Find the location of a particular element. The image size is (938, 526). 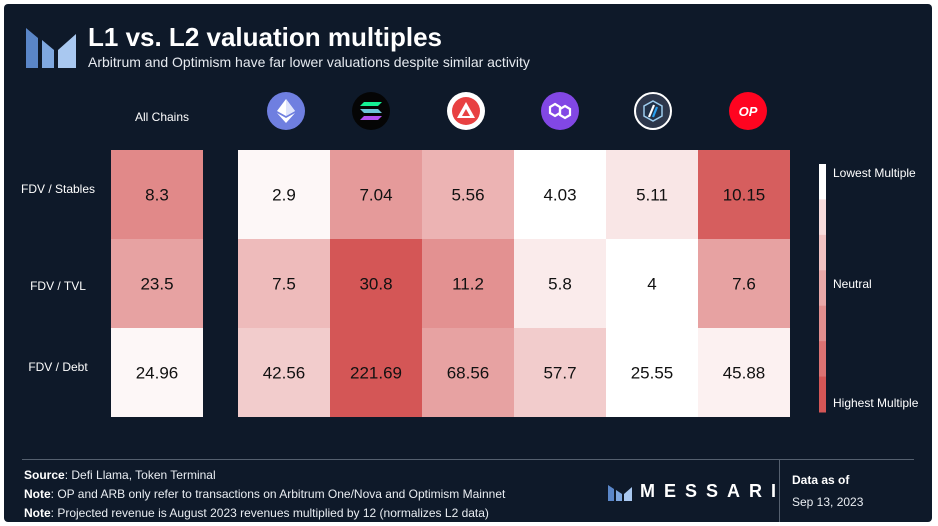

chain-5-r0-value: 10.15 is located at coordinates (744, 195).